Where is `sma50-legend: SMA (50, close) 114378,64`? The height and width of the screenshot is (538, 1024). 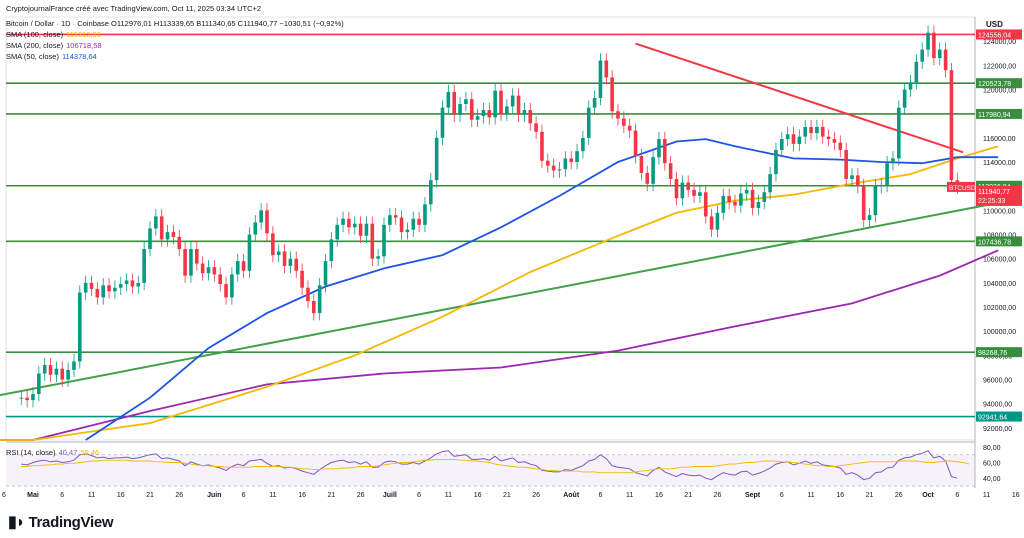
sma50-legend: SMA (50, close) 114378,64 is located at coordinates (51, 56).